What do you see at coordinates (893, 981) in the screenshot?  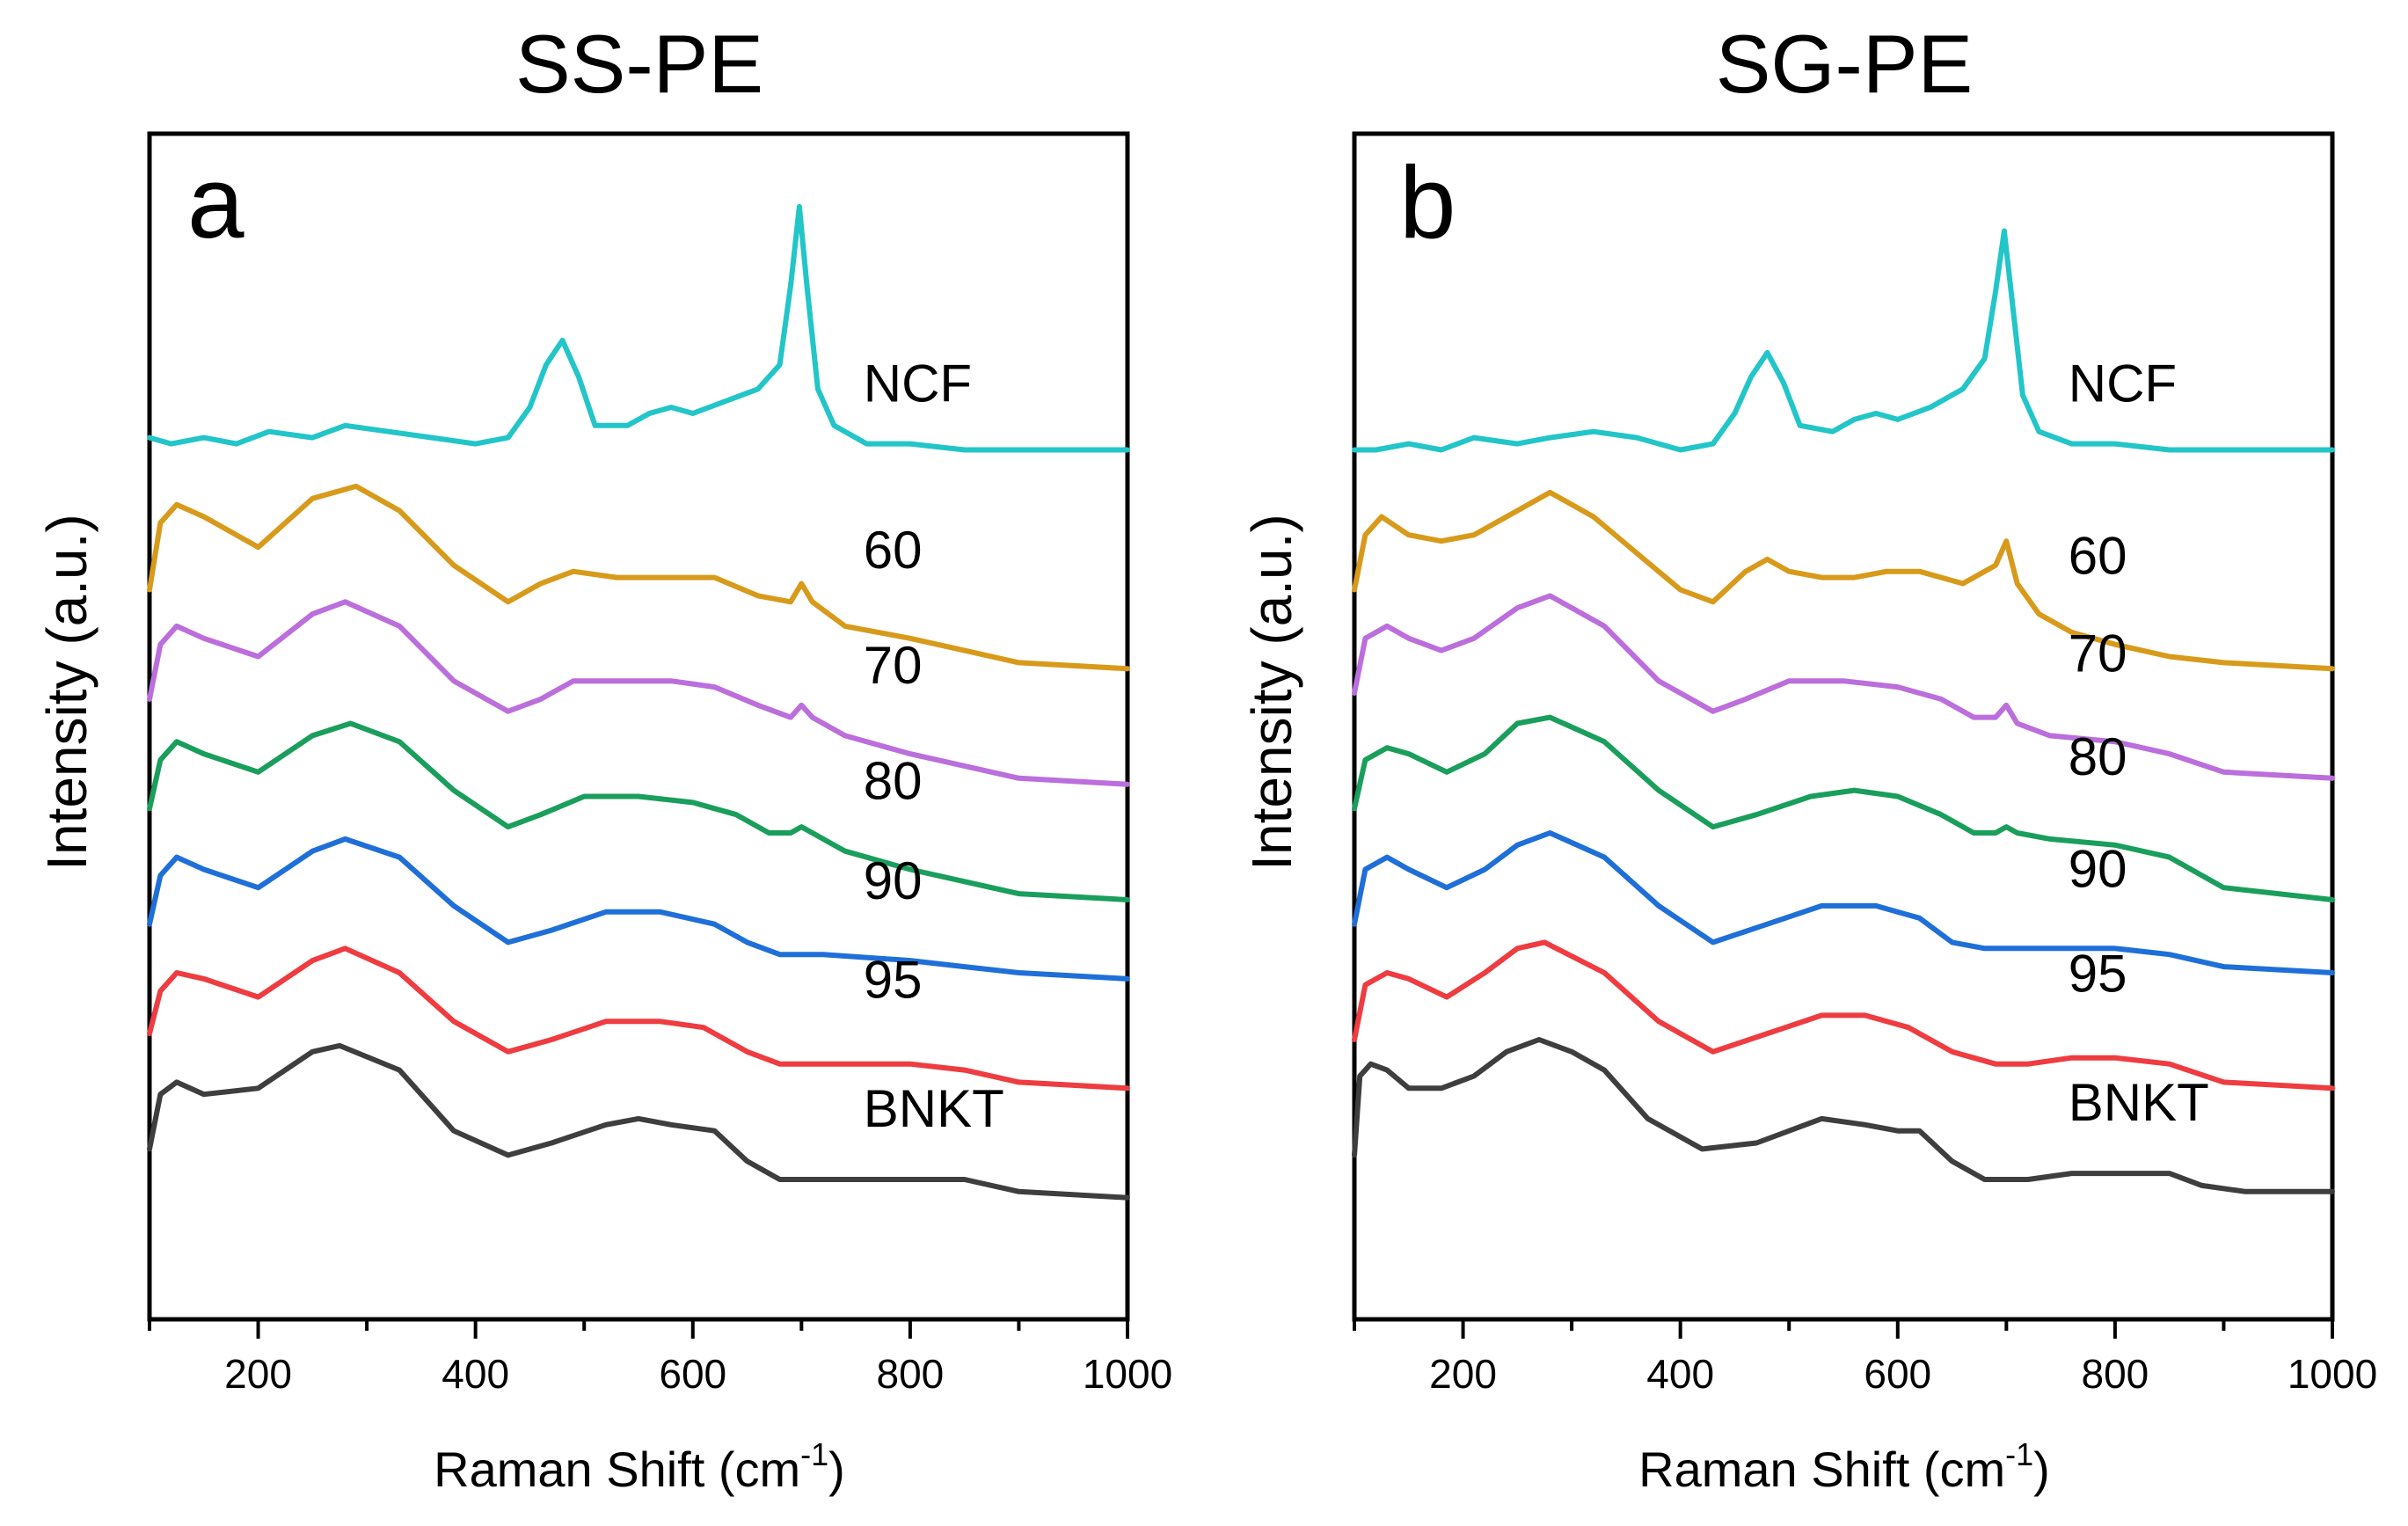 I see `panel-a-series-label-95: 95` at bounding box center [893, 981].